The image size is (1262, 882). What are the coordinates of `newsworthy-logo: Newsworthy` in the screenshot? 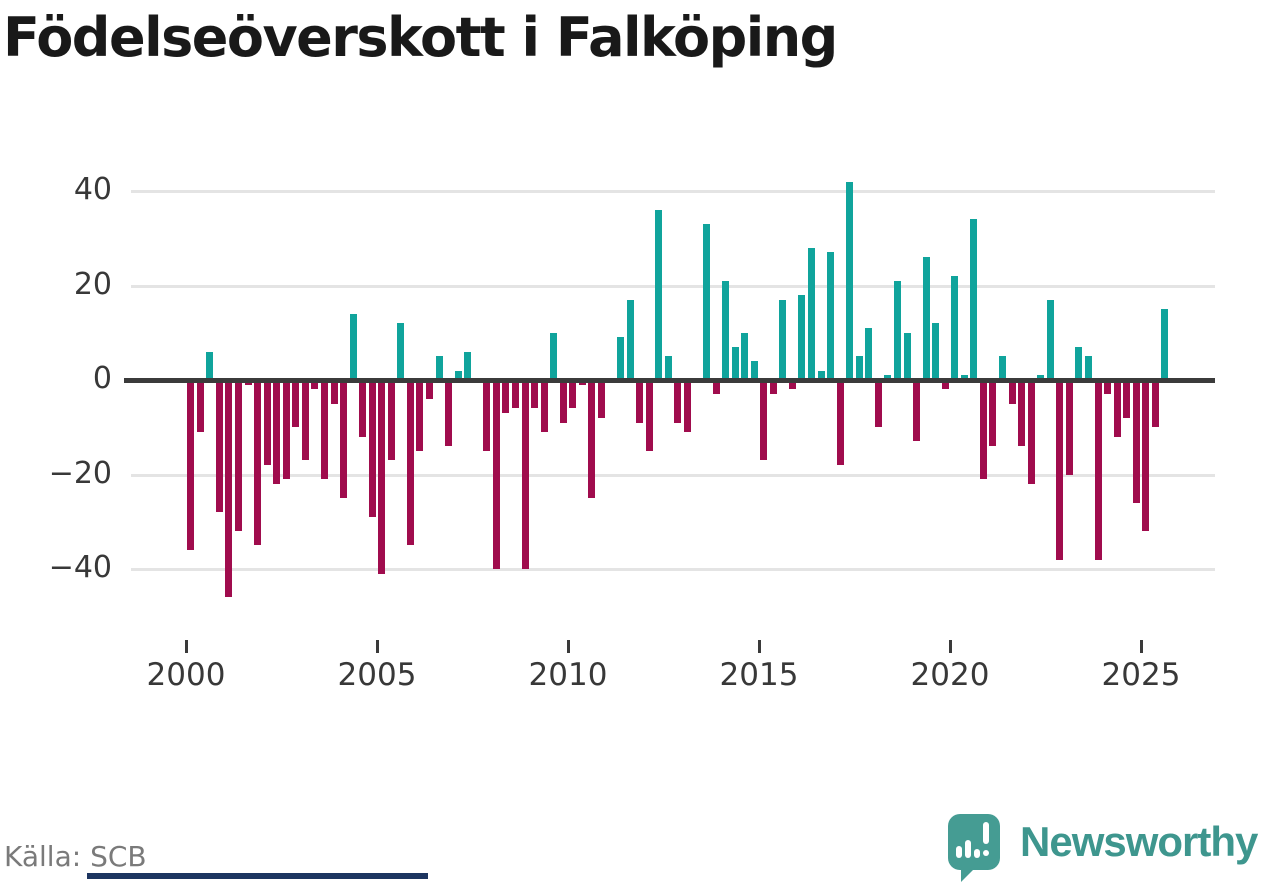 It's located at (1102, 847).